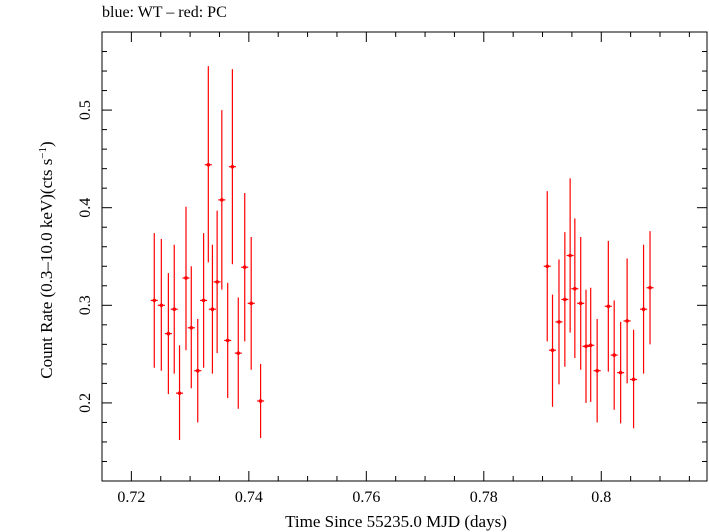 The width and height of the screenshot is (709, 532). What do you see at coordinates (85, 403) in the screenshot?
I see `y-tick-label: 0.2` at bounding box center [85, 403].